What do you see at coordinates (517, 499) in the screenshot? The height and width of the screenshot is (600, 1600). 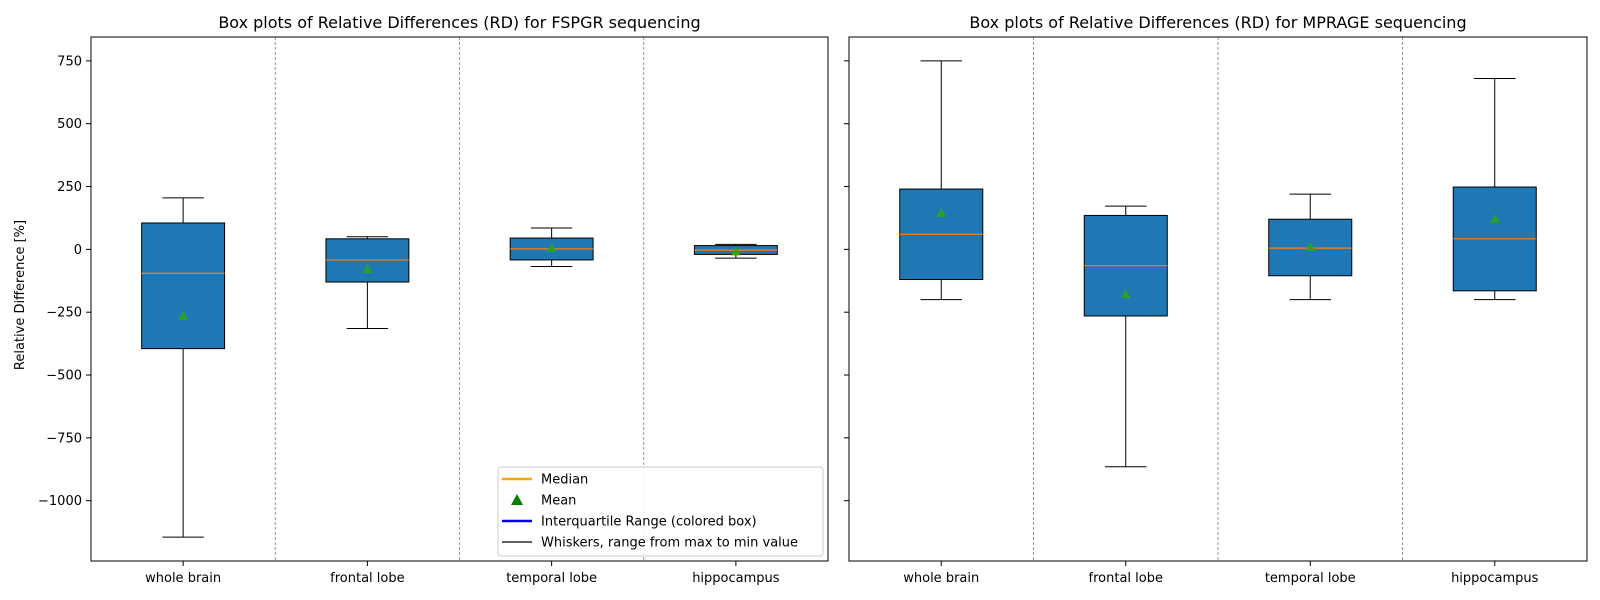 I see `legend-mean-swatch` at bounding box center [517, 499].